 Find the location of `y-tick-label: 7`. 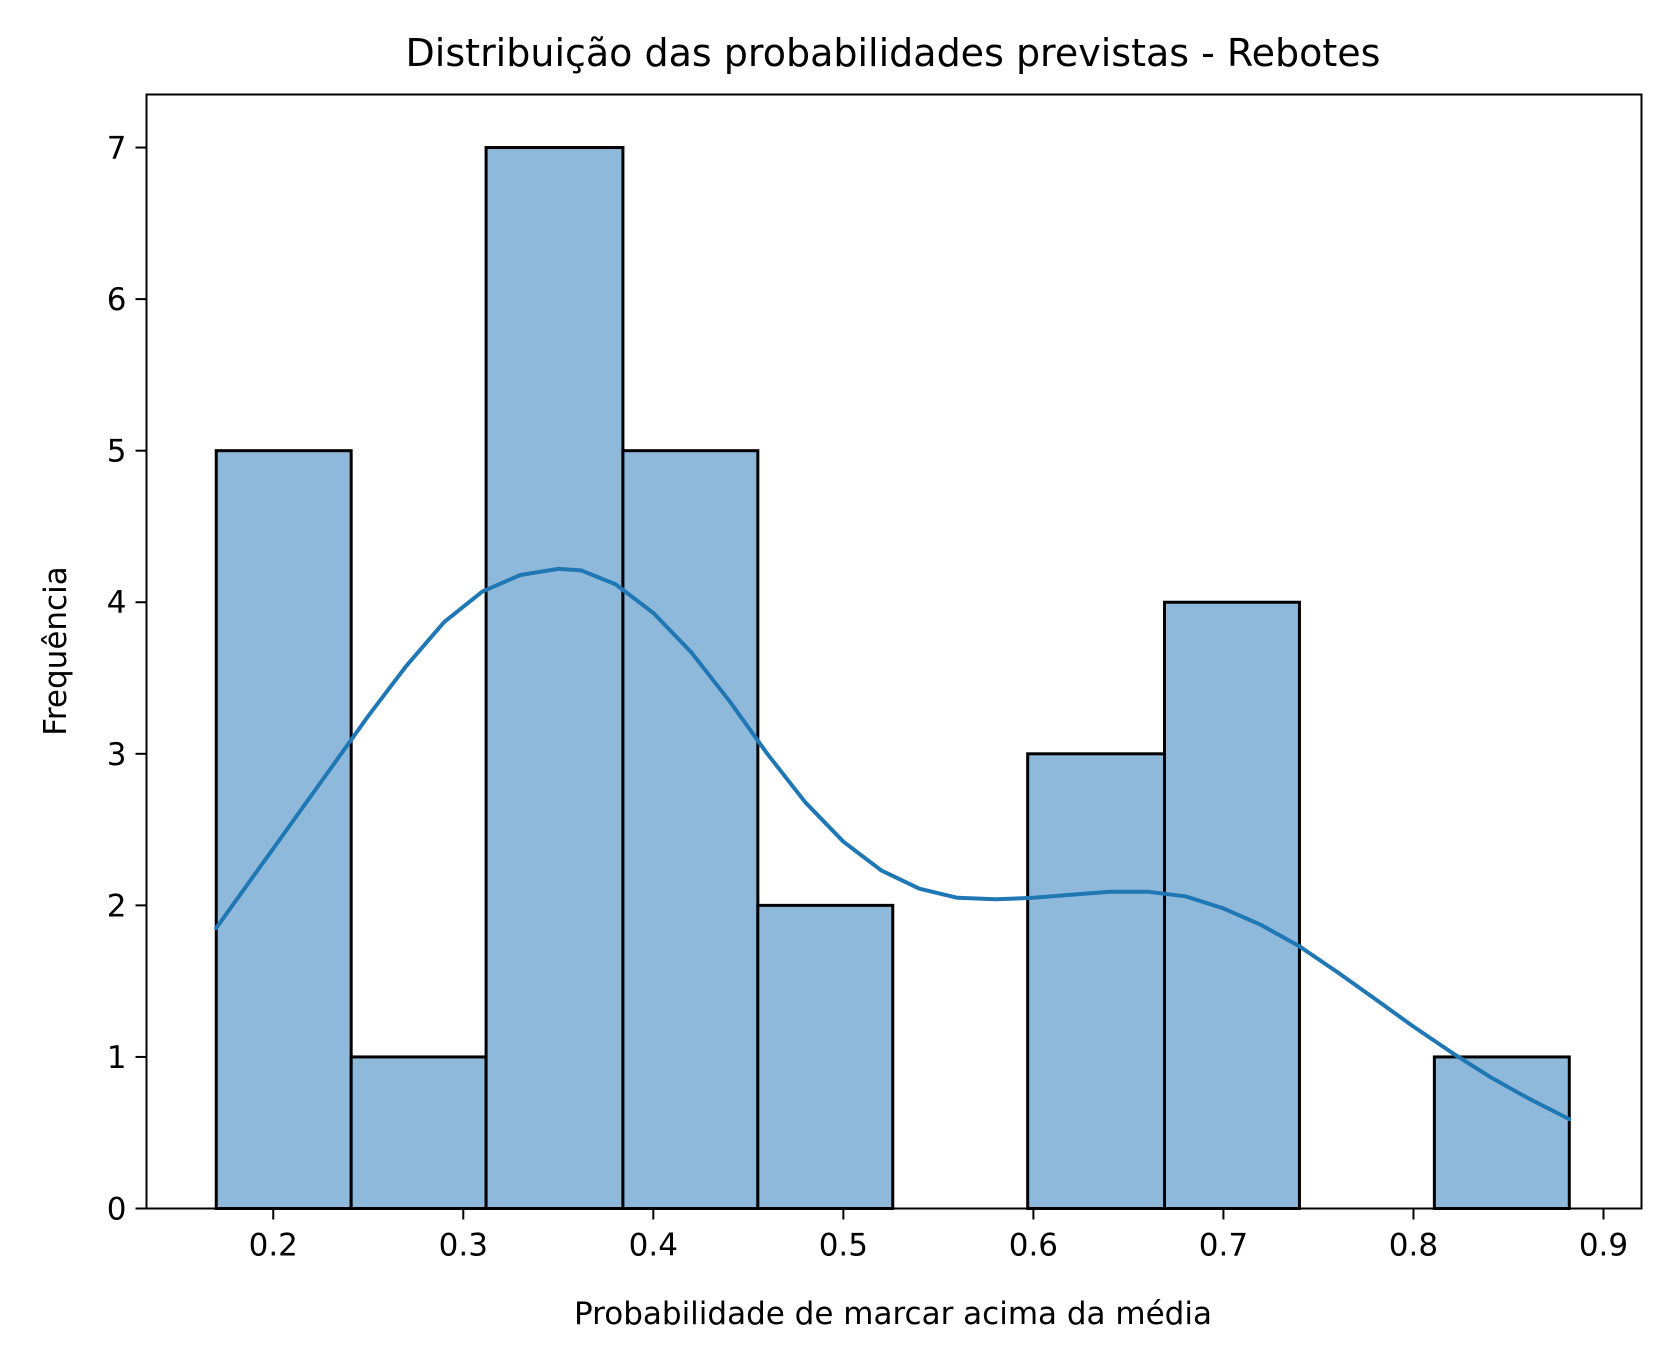

y-tick-label: 7 is located at coordinates (117, 149).